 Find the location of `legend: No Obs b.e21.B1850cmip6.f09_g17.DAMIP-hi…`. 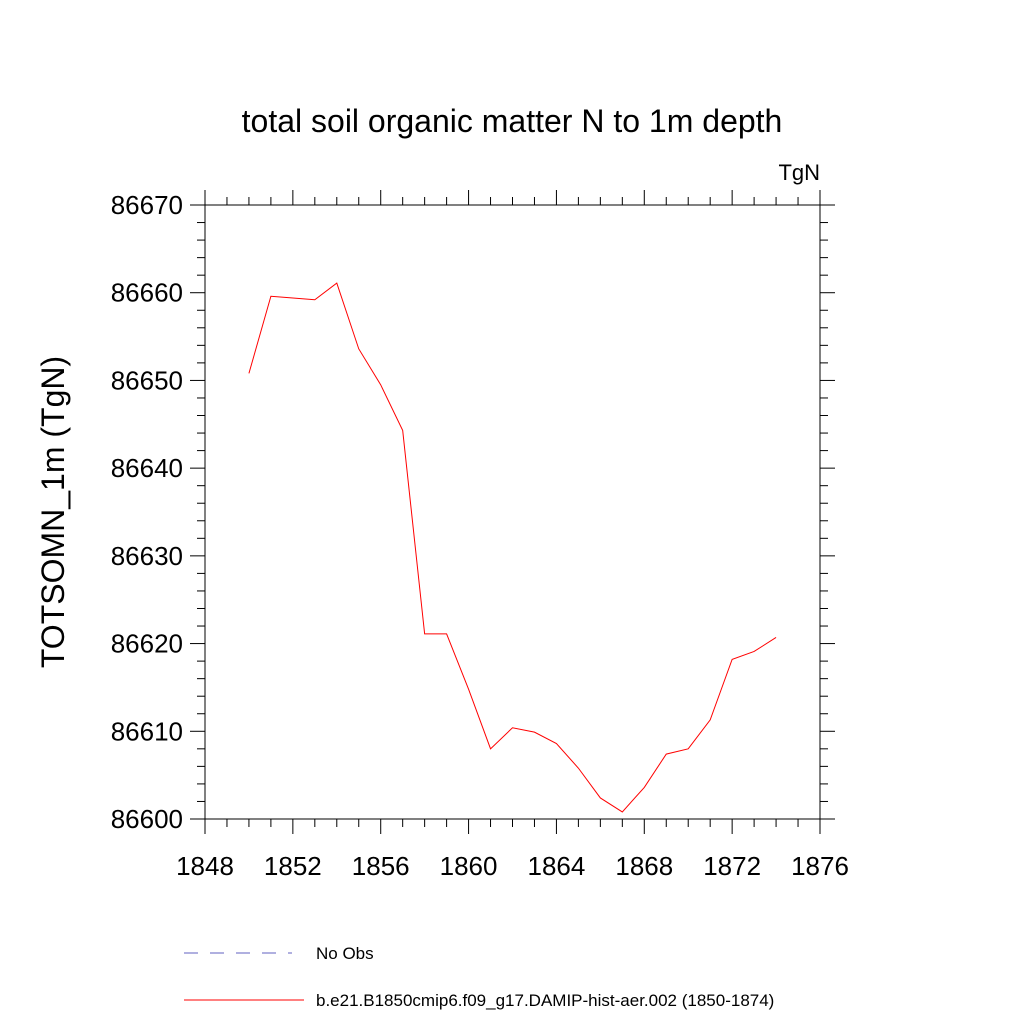

legend: No Obs b.e21.B1850cmip6.f09_g17.DAMIP-hi… is located at coordinates (479, 977).